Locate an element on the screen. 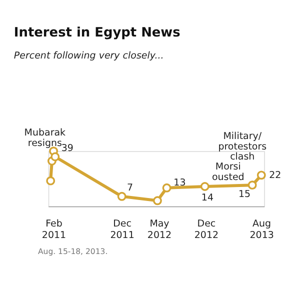 Image resolution: width=290 pixels, height=298 pixels. x-tick-label: Dec 2011 is located at coordinates (122, 229).